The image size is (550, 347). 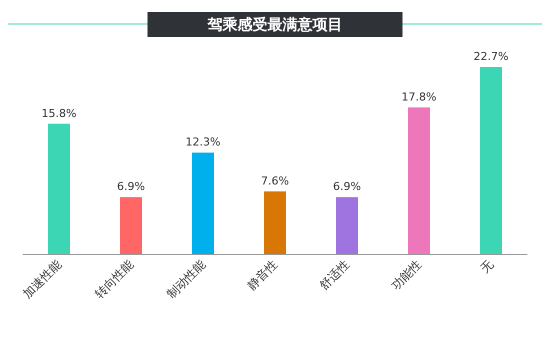 I want to click on x-tick-label: 制动性能, so click(x=186, y=279).